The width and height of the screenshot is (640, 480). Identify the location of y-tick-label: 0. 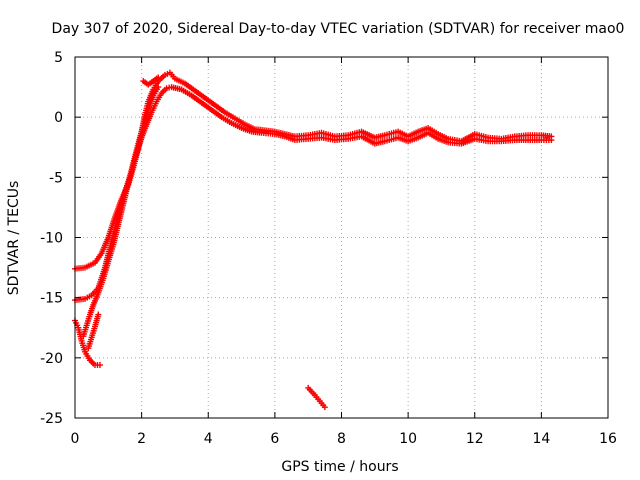
(58, 118).